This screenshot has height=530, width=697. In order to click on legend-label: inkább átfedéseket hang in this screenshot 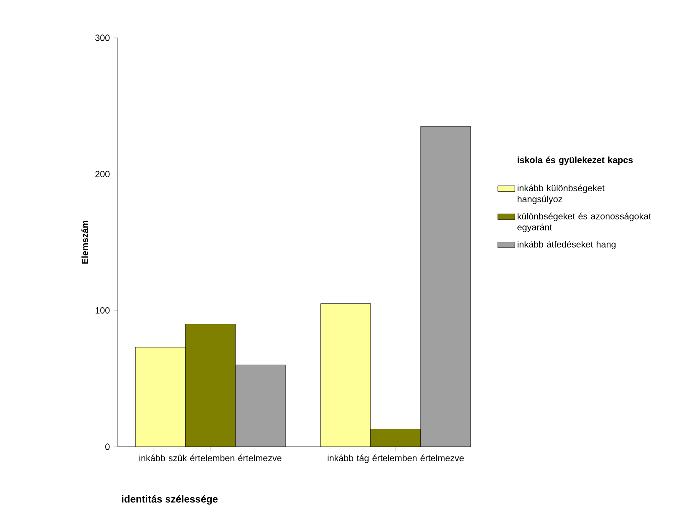, I will do `click(567, 245)`.